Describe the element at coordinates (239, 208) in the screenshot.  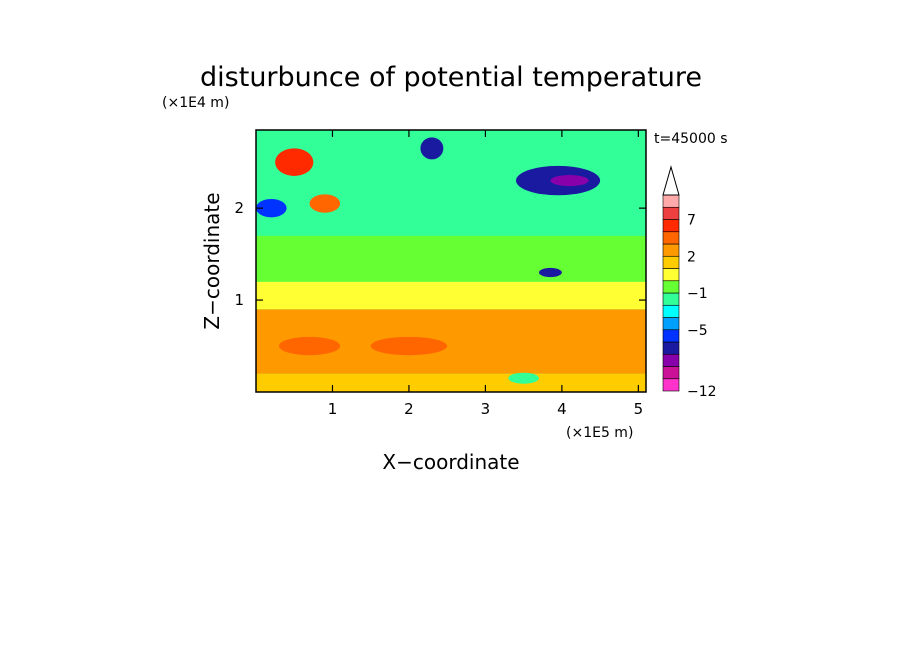
I see `y-tick-label: 2` at that location.